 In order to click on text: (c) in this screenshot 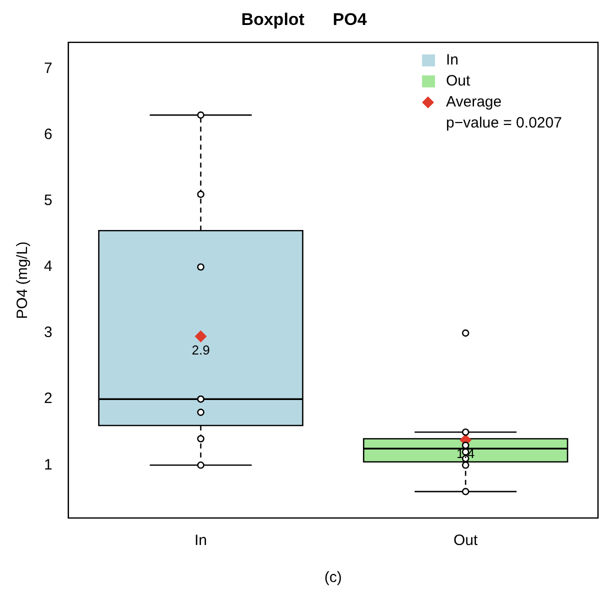, I will do `click(333, 577)`.